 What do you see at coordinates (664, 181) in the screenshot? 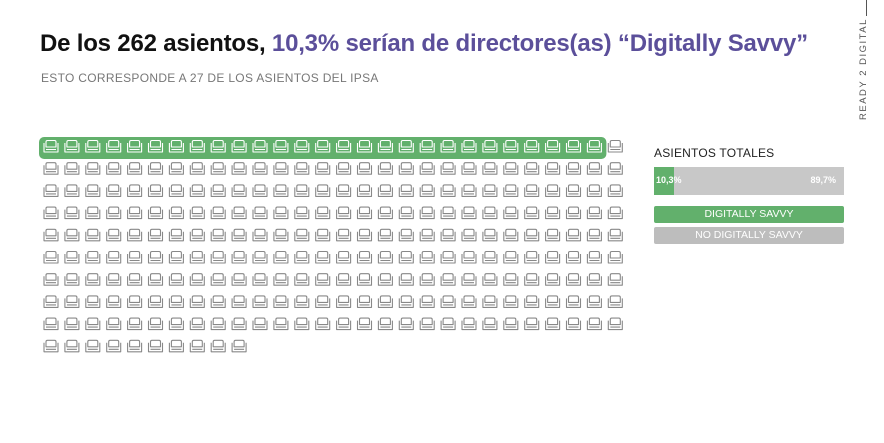
I see `savvy-bar-fill` at bounding box center [664, 181].